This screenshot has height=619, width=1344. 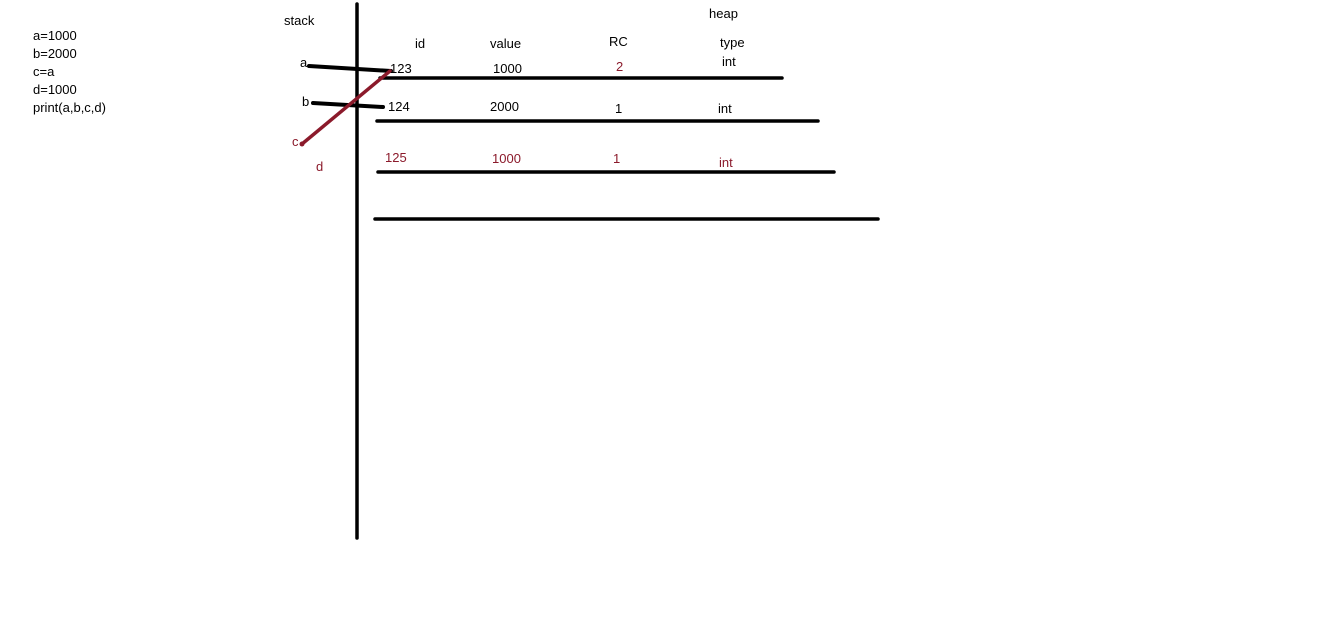 What do you see at coordinates (299, 20) in the screenshot?
I see `stack-label: stack` at bounding box center [299, 20].